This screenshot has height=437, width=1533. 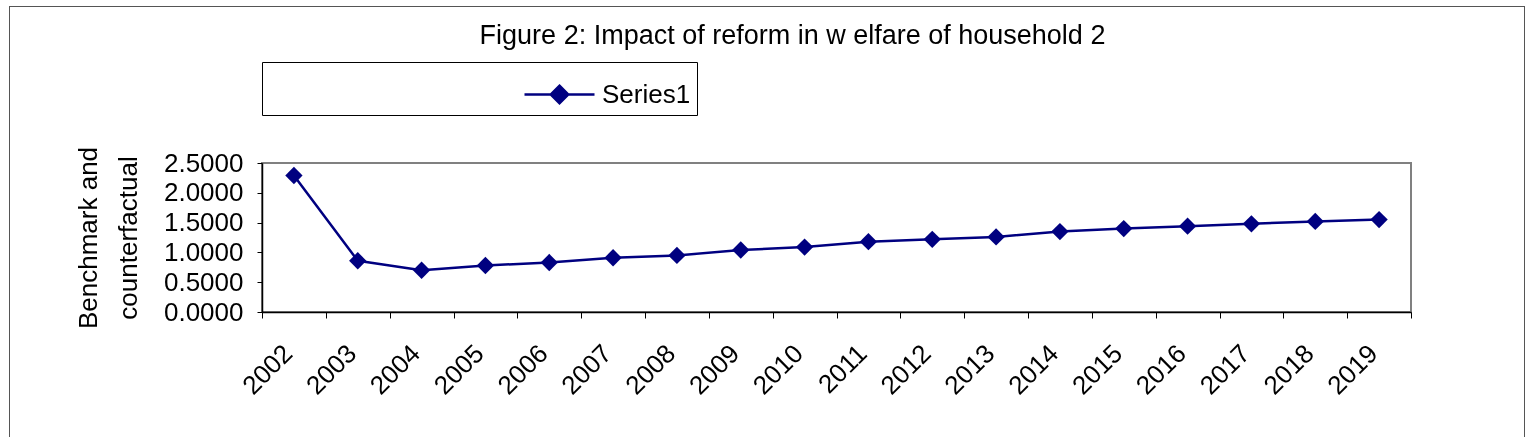 I want to click on y-tick-label: 0.5000, so click(x=203, y=281).